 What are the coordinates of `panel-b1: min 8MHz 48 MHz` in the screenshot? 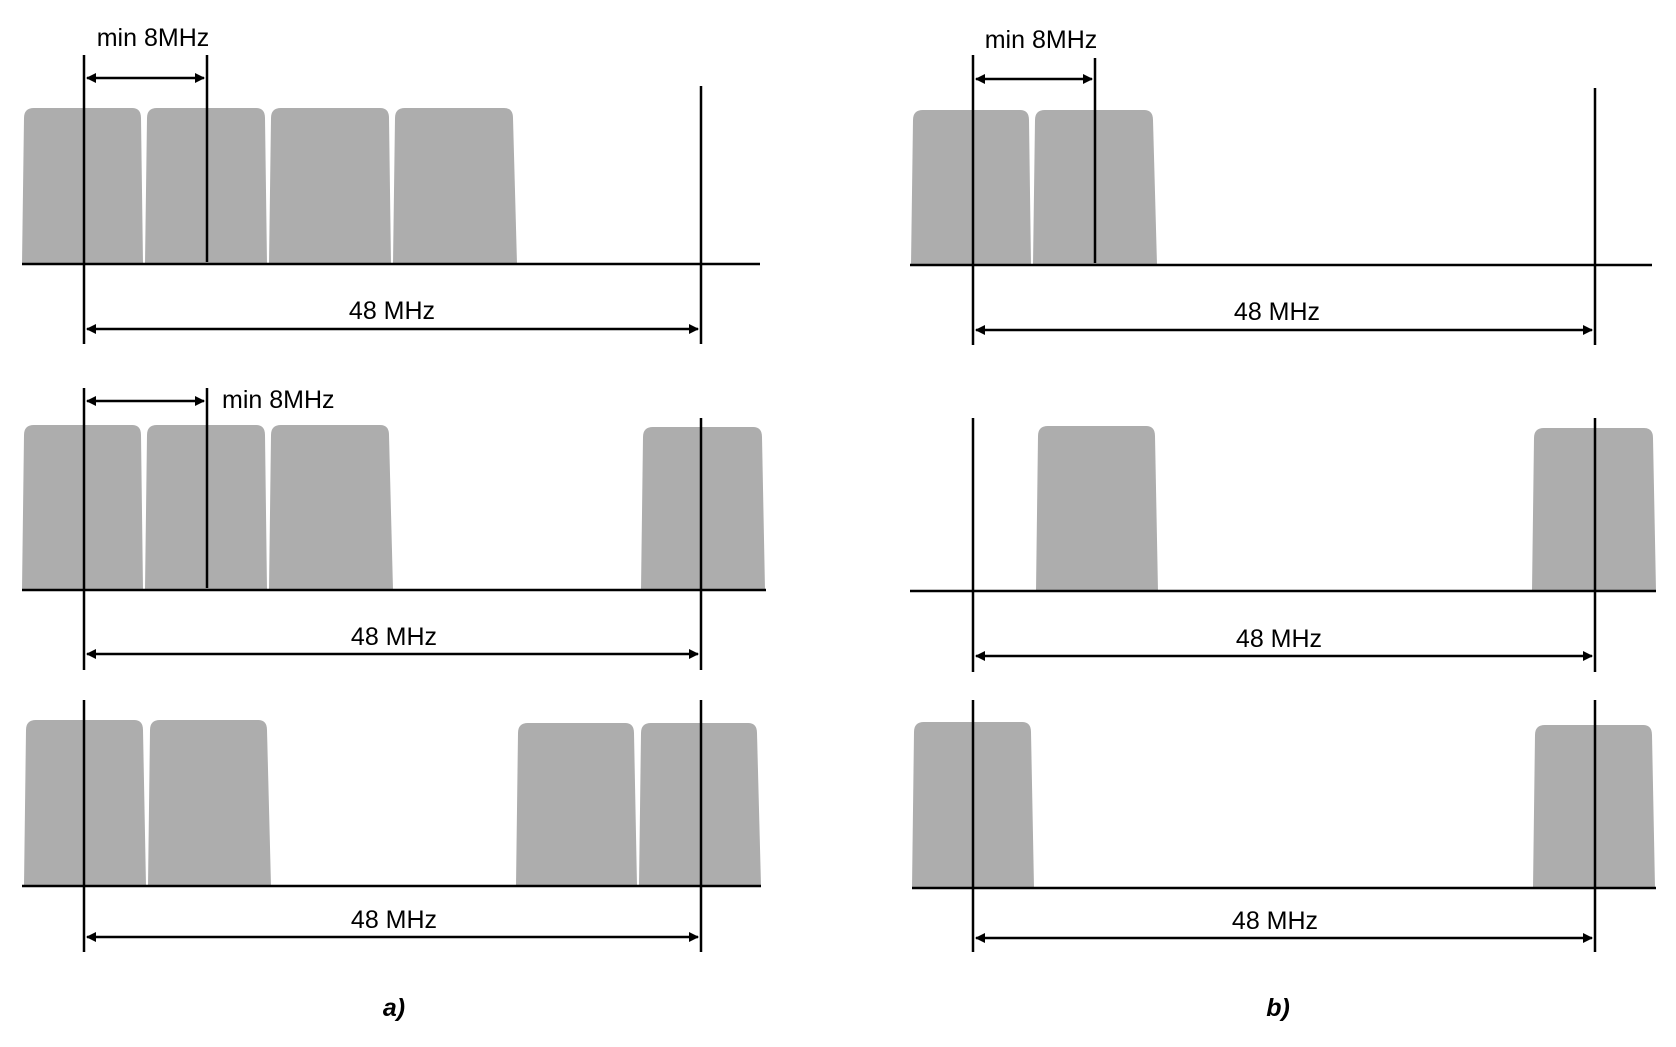 It's located at (1281, 185).